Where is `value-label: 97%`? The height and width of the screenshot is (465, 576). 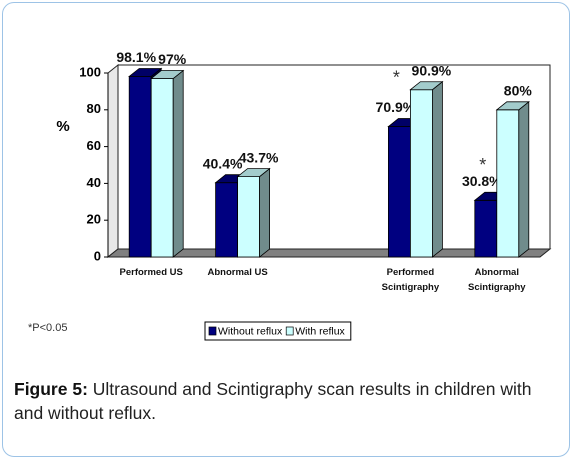
value-label: 97% is located at coordinates (172, 59).